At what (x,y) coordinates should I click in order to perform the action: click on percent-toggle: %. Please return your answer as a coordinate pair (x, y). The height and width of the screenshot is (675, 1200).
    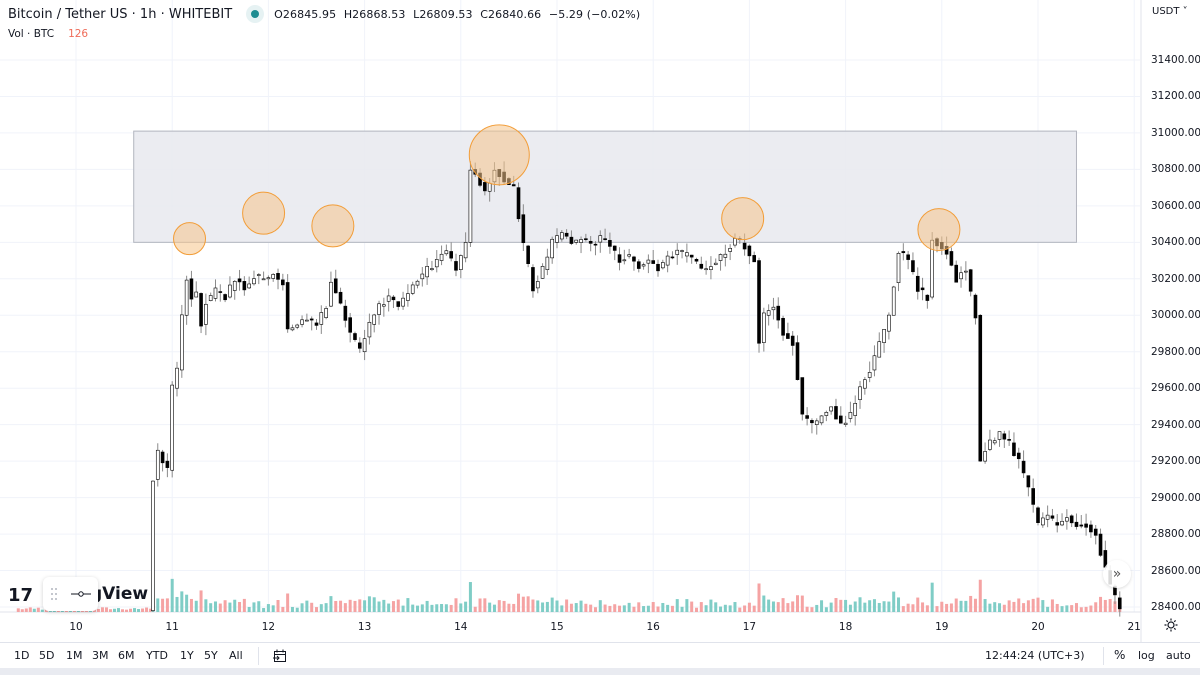
    Looking at the image, I should click on (1120, 655).